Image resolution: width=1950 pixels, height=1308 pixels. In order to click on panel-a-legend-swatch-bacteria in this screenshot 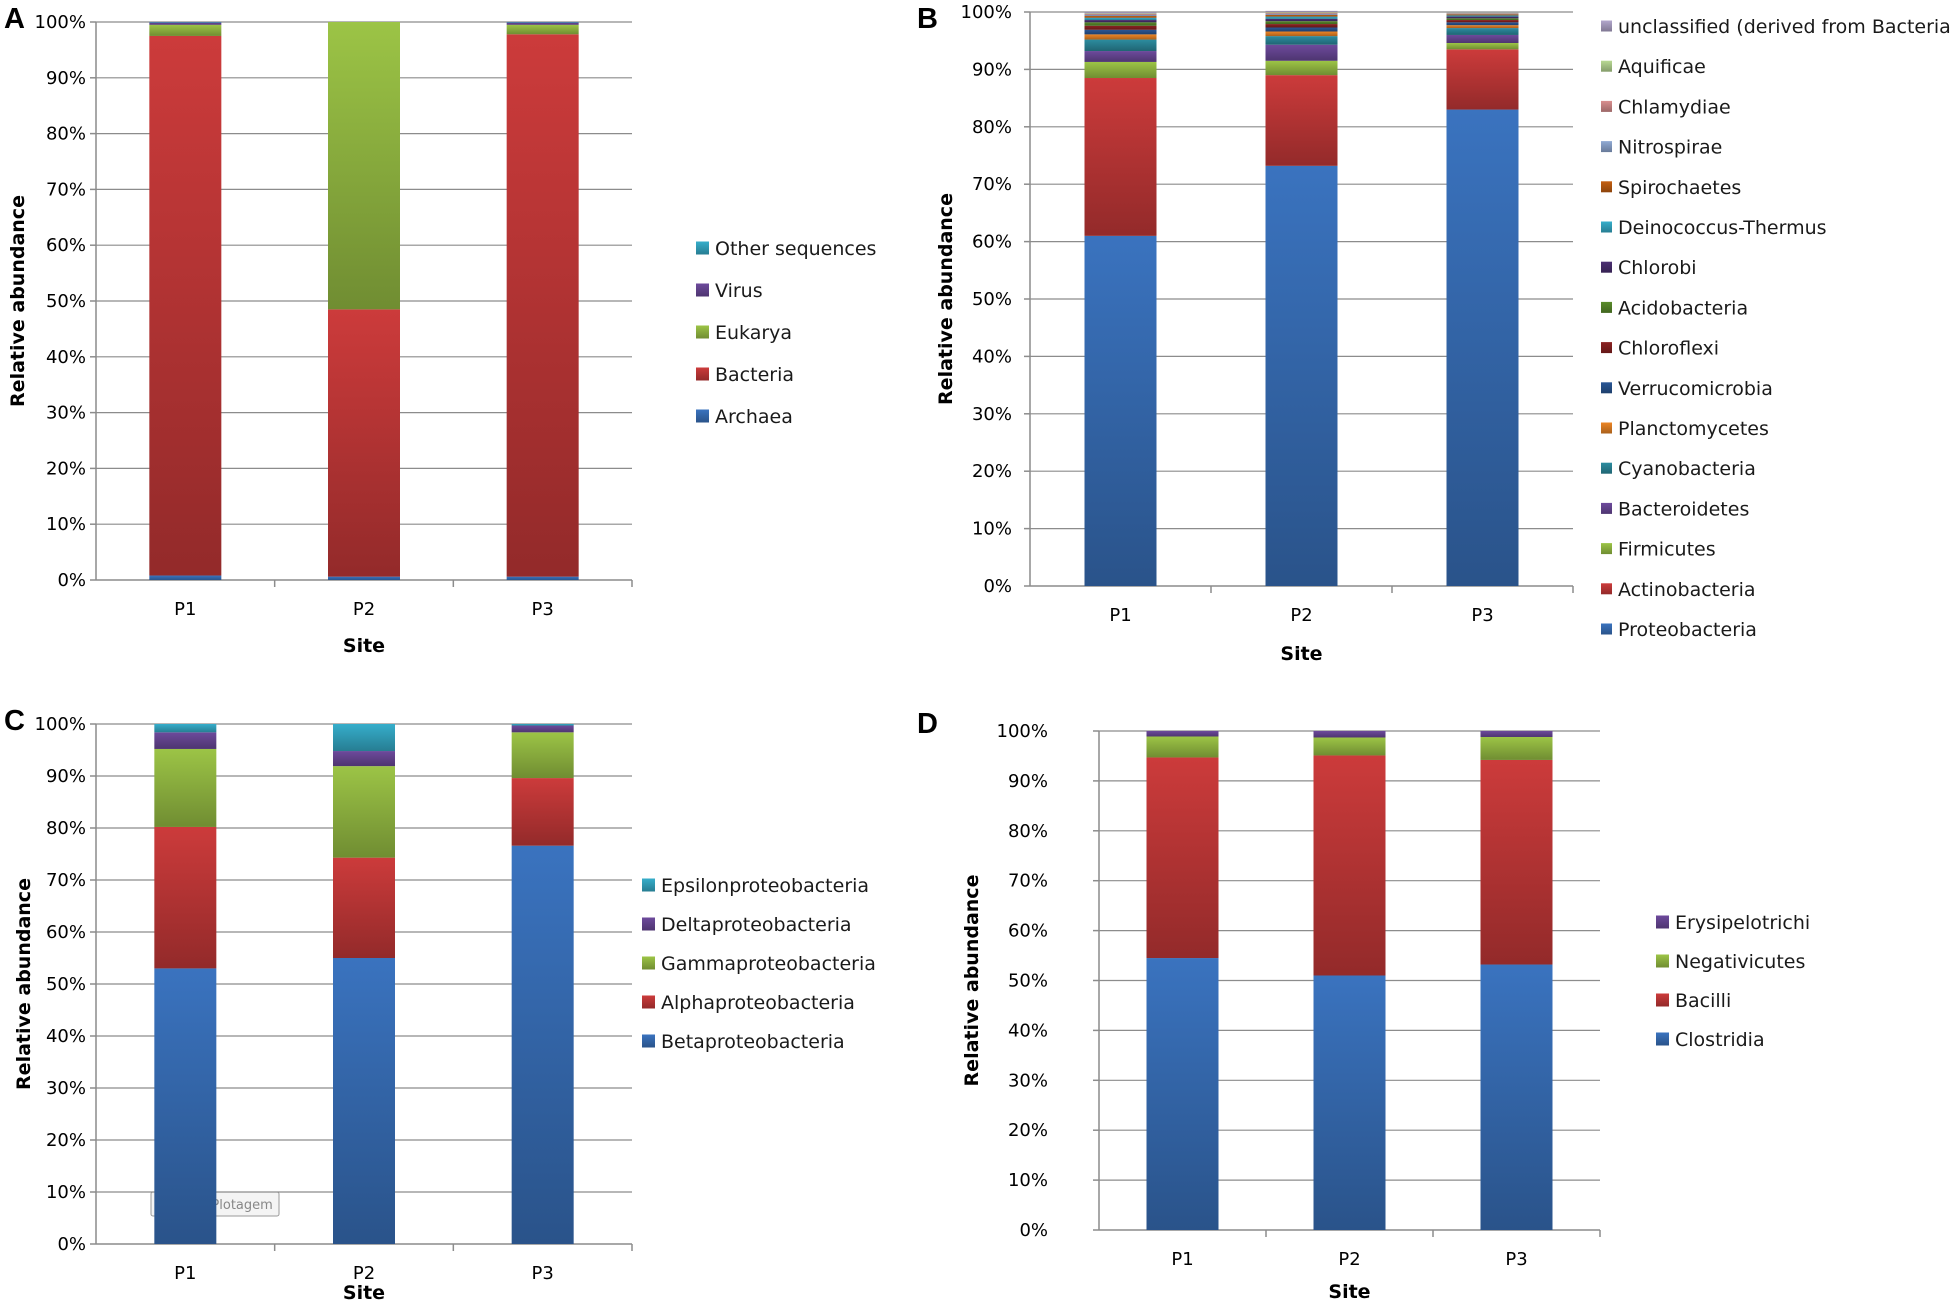, I will do `click(702, 374)`.